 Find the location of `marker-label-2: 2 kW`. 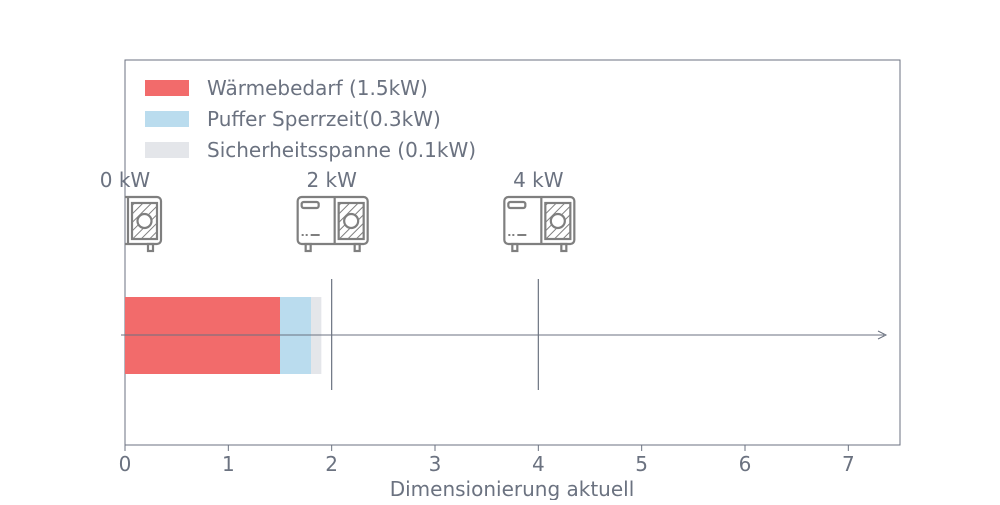

marker-label-2: 2 kW is located at coordinates (331, 180).